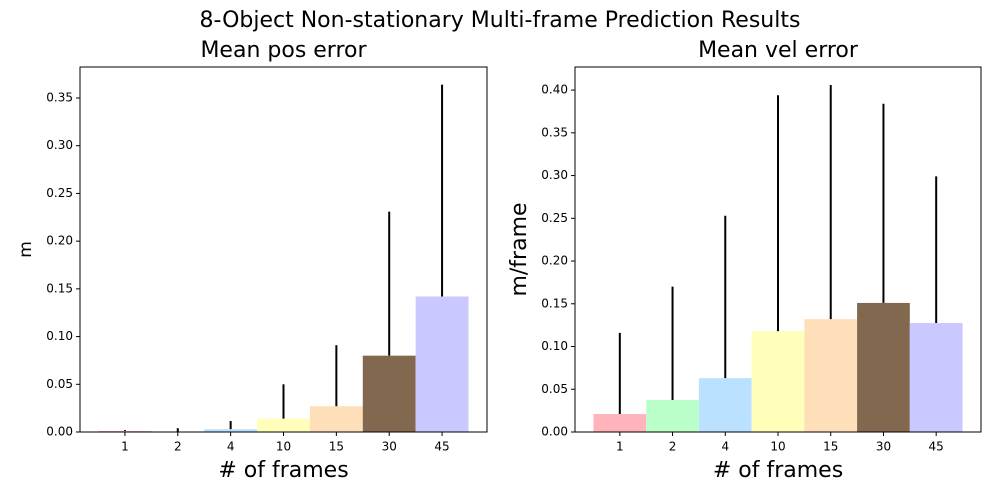 The image size is (1000, 500). What do you see at coordinates (283, 50) in the screenshot?
I see `subplot-title: Mean pos error` at bounding box center [283, 50].